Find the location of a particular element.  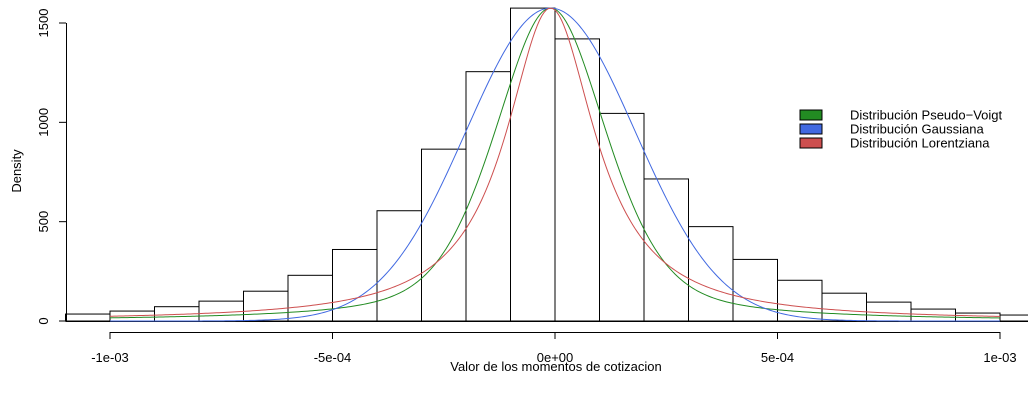

y-axis-label: Density is located at coordinates (16, 171).